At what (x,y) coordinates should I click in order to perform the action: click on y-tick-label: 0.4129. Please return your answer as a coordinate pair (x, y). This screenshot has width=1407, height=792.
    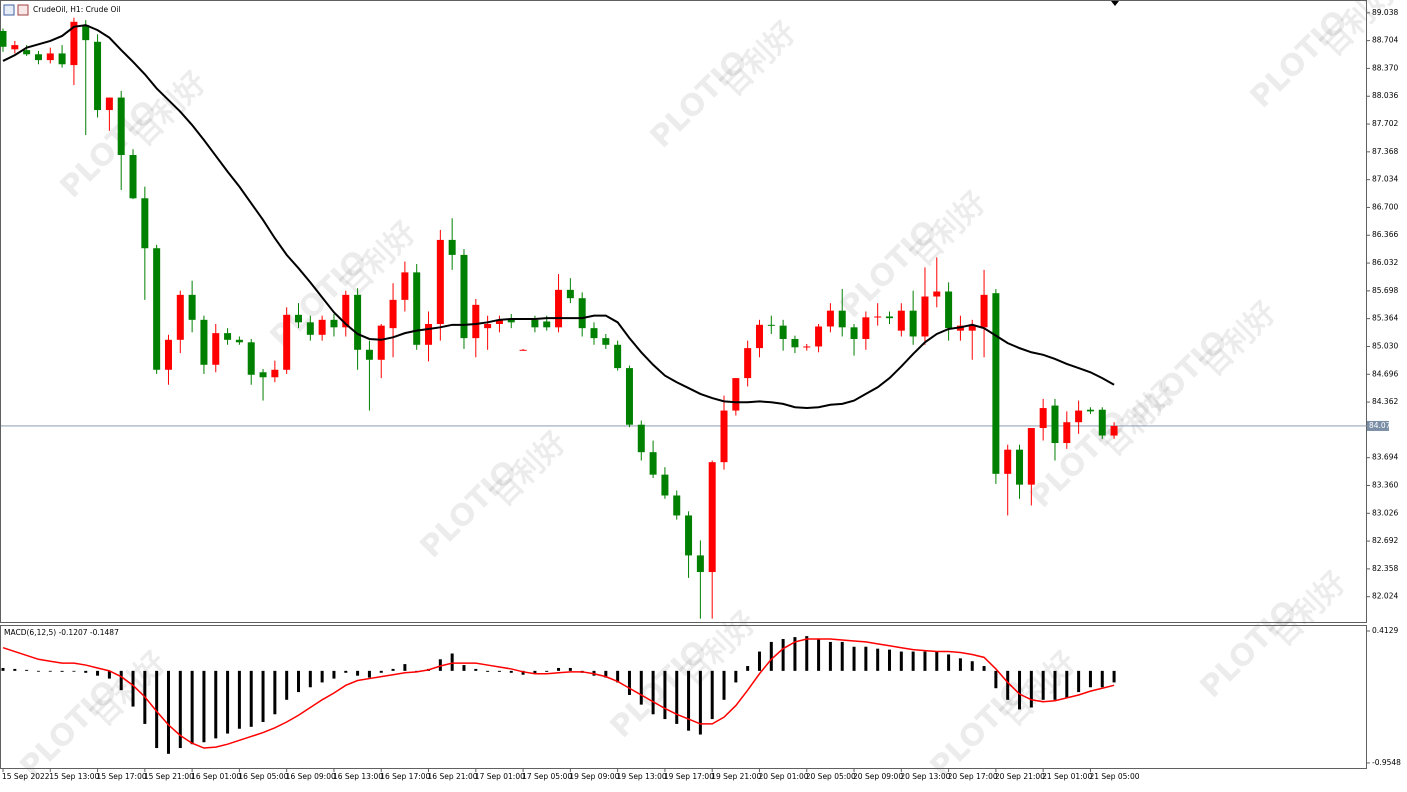
    Looking at the image, I should click on (1385, 630).